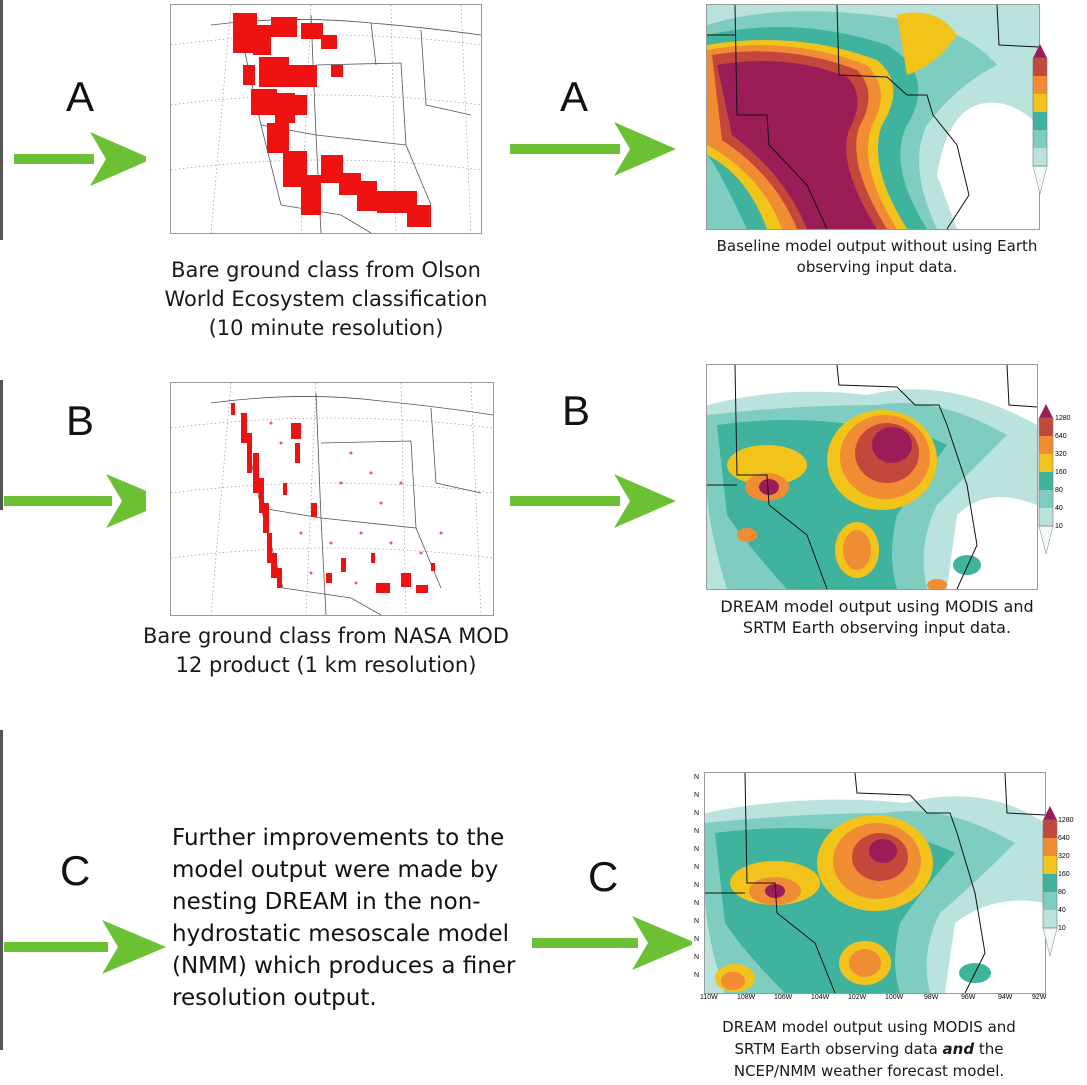  What do you see at coordinates (869, 1071) in the screenshot?
I see `caption-line: NCEP/NMM weather forecast model.` at bounding box center [869, 1071].